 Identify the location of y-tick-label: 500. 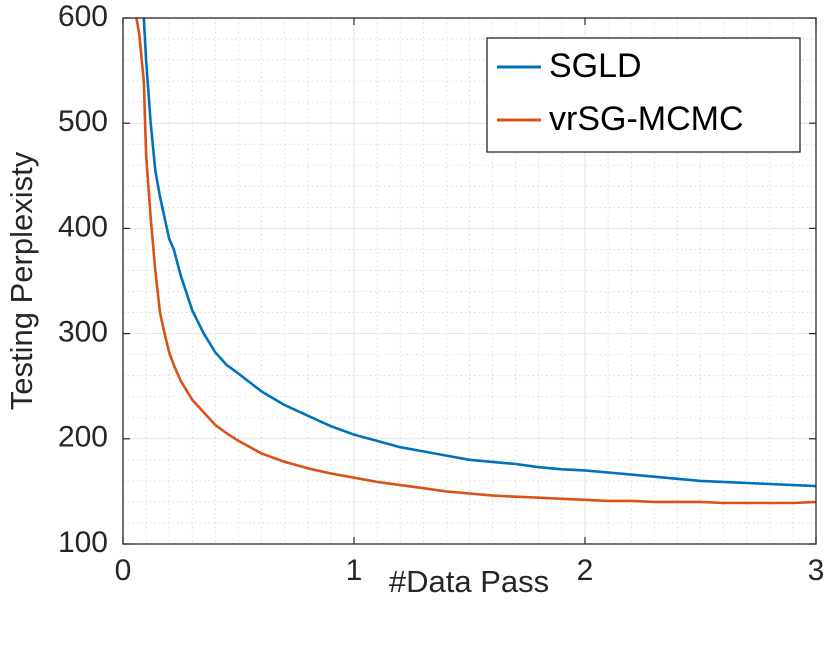
(83, 121).